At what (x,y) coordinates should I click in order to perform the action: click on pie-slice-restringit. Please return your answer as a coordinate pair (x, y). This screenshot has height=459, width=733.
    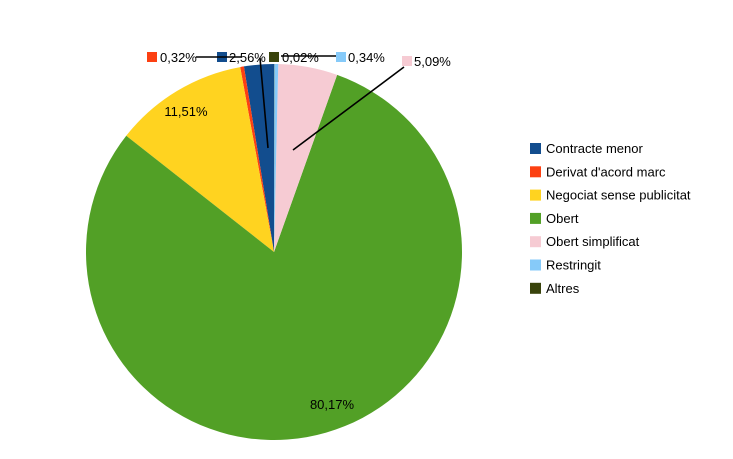
    Looking at the image, I should click on (276, 158).